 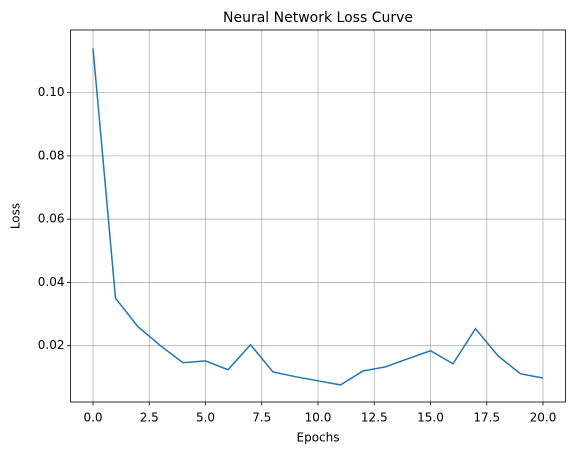 What do you see at coordinates (51, 282) in the screenshot?
I see `y-tick-label: 0.04` at bounding box center [51, 282].